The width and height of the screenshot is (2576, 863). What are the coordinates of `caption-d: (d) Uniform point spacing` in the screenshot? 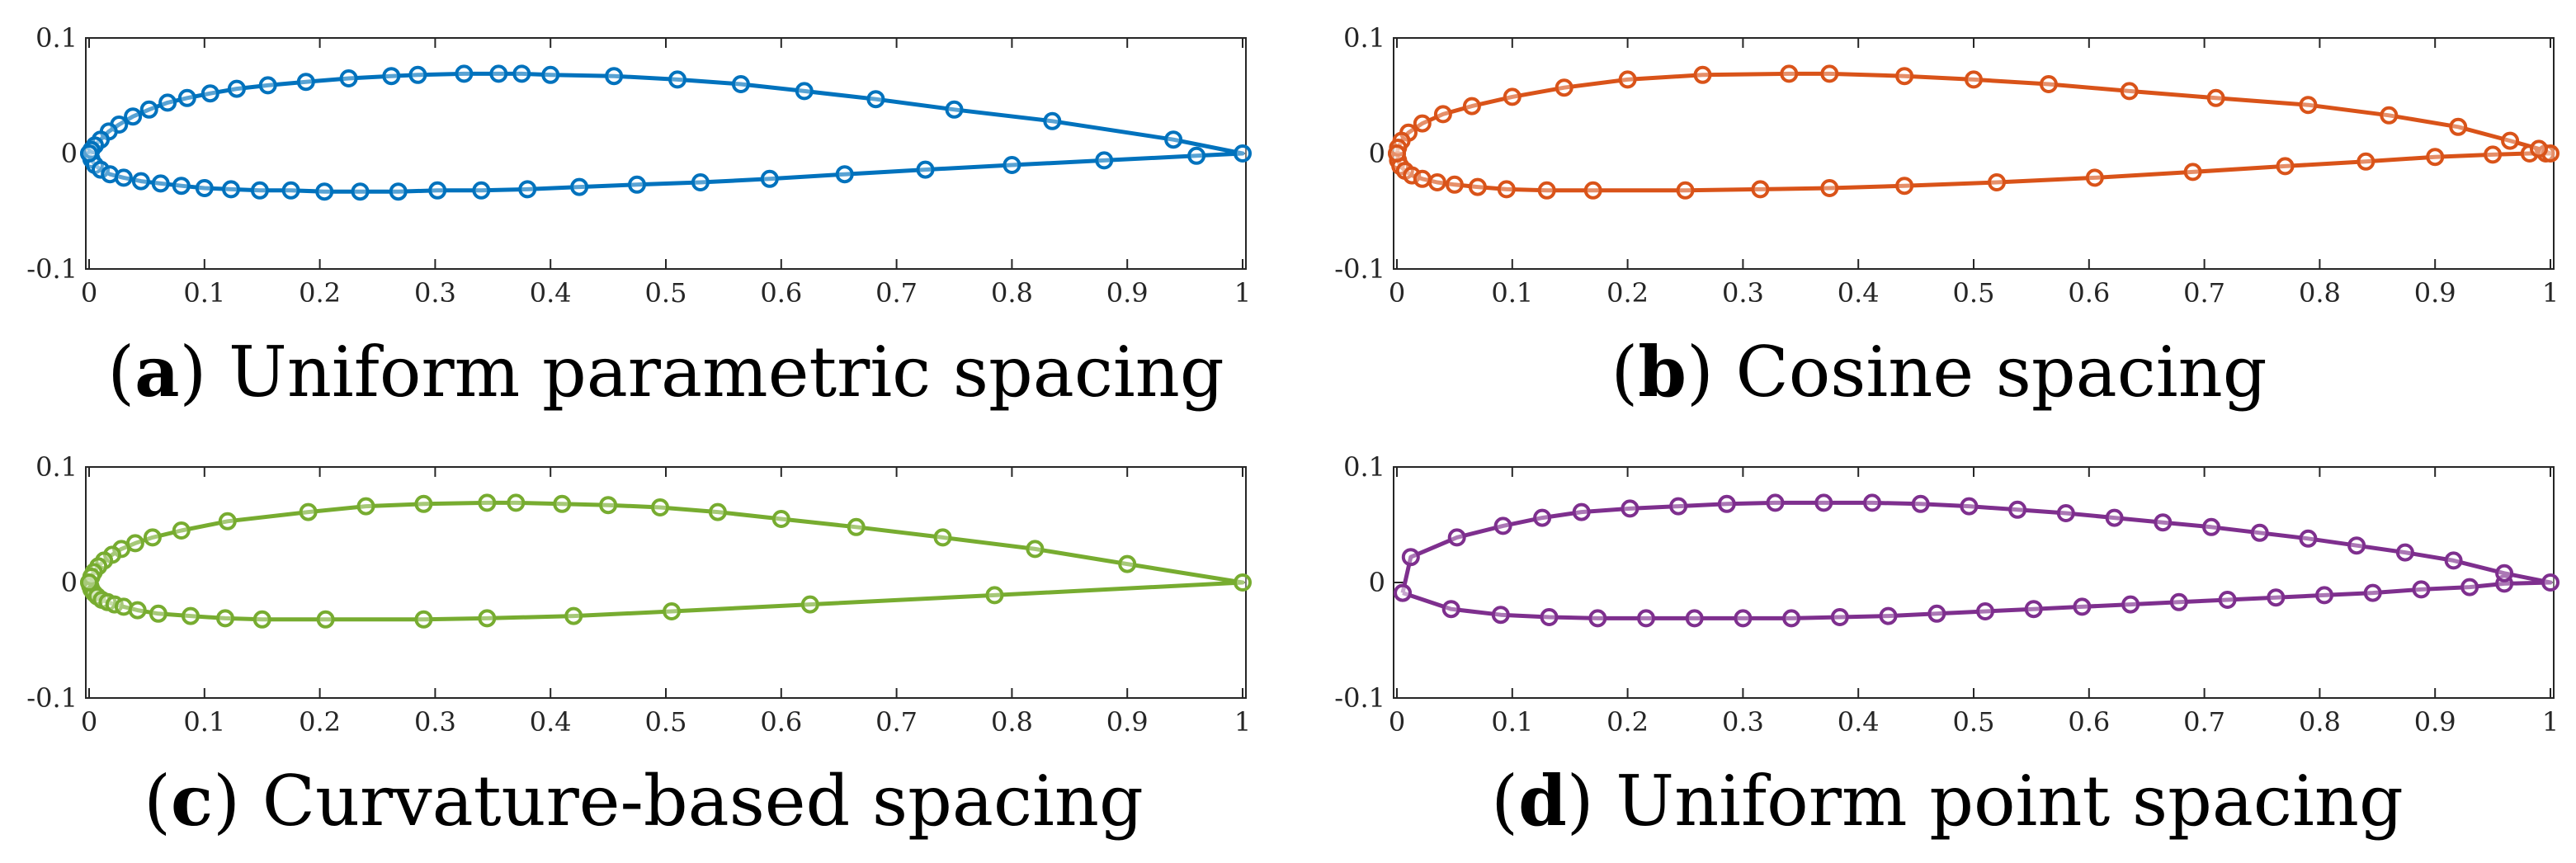 It's located at (1947, 801).